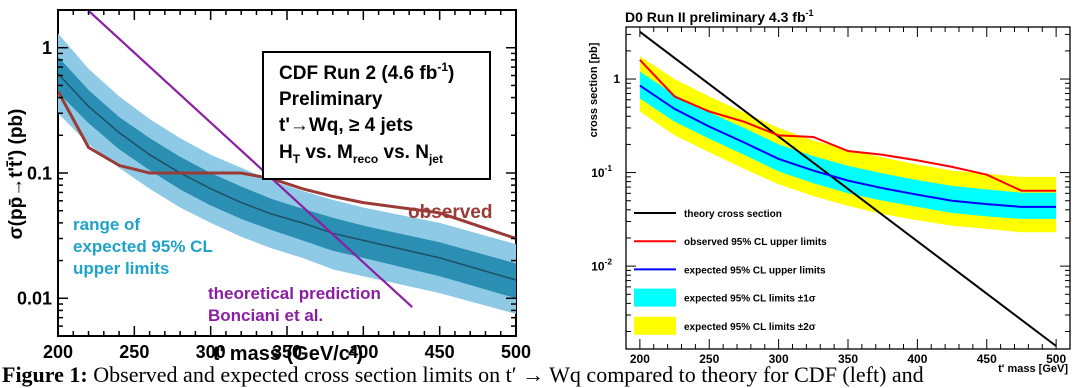  I want to click on cdf-info-line3: t'→Wq, ≥ 4 jets, so click(346, 125).